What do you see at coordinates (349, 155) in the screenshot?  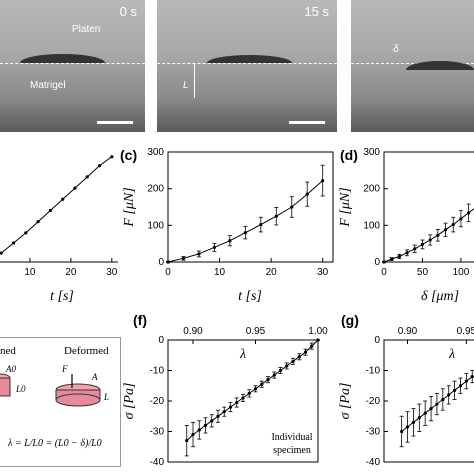 I see `panel-label-d: (d)` at bounding box center [349, 155].